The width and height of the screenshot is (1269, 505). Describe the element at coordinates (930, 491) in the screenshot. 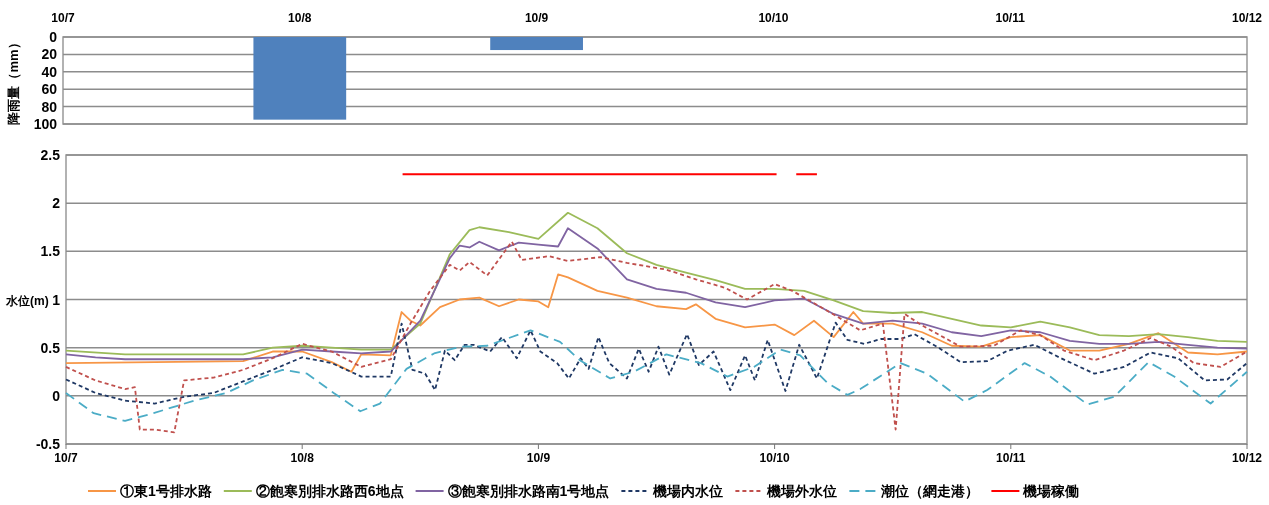

I see `legend-label: 潮位（網走港）` at that location.